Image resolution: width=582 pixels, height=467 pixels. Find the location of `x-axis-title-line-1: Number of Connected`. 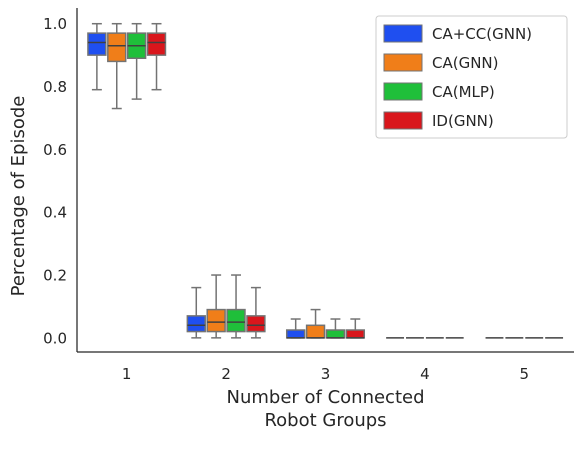

x-axis-title-line-1: Number of Connected is located at coordinates (325, 397).